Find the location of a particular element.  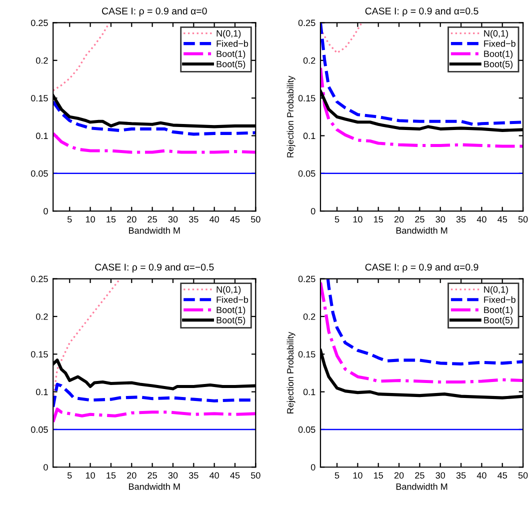

chart-title: CASE I: ρ = 0.9 and α=0.9 is located at coordinates (421, 268).